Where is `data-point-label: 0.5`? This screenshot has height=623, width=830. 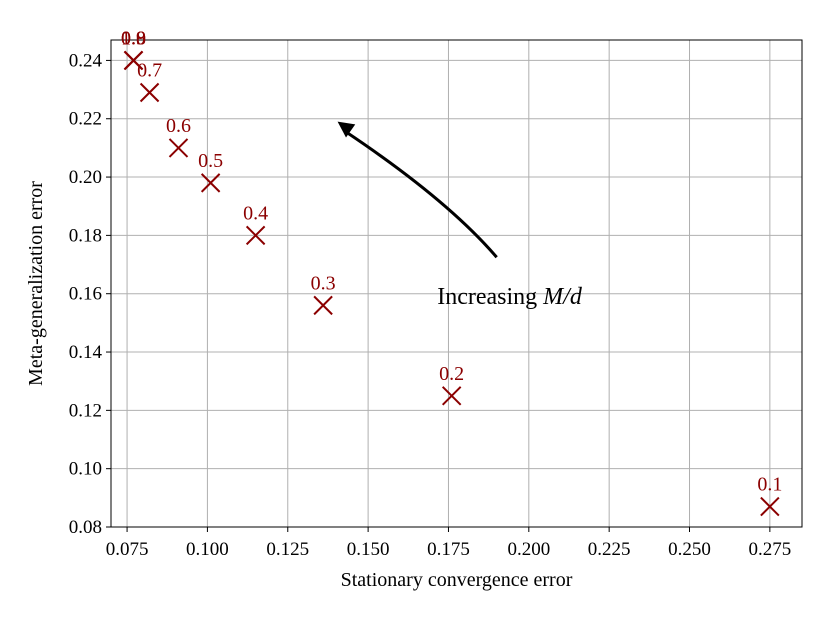
data-point-label: 0.5 is located at coordinates (210, 161).